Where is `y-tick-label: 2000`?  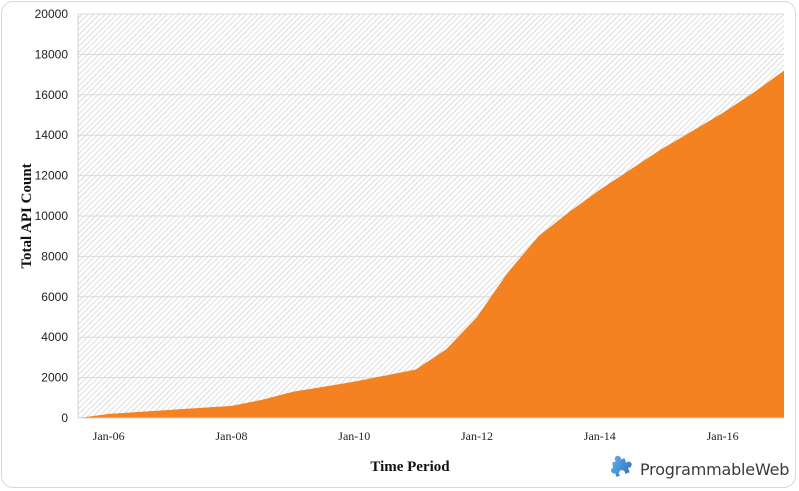
y-tick-label: 2000 is located at coordinates (54, 378).